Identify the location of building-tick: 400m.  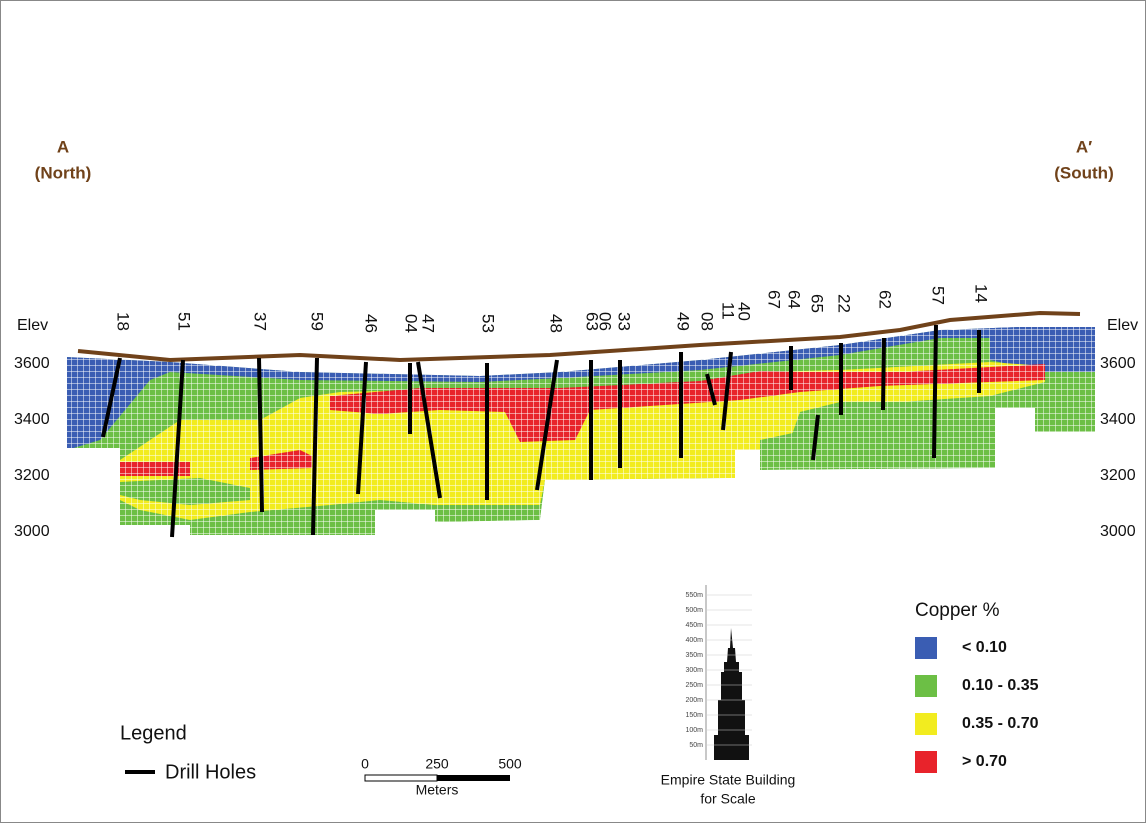
(694, 640).